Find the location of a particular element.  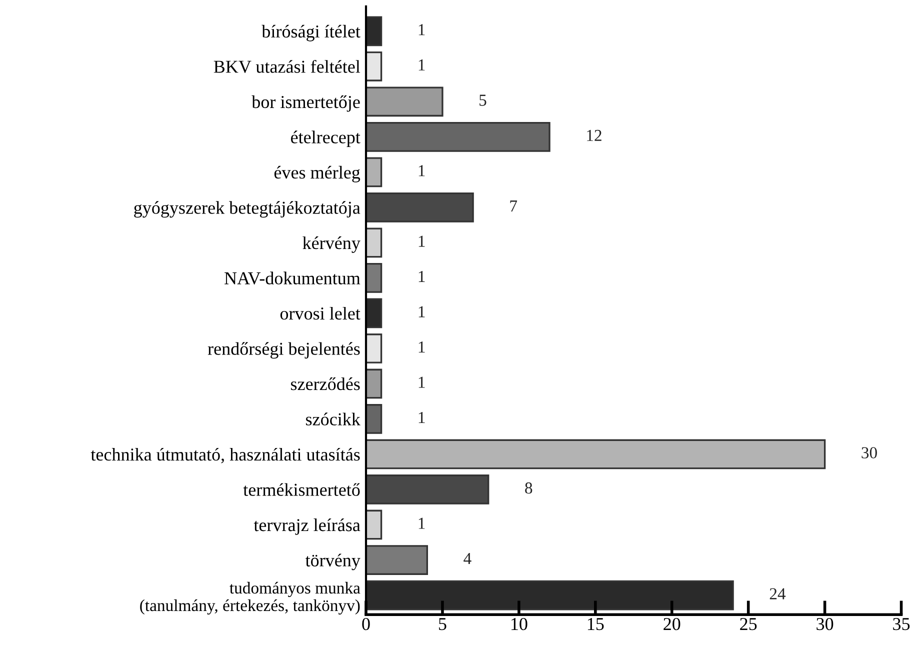

data-label: 4 is located at coordinates (468, 558).